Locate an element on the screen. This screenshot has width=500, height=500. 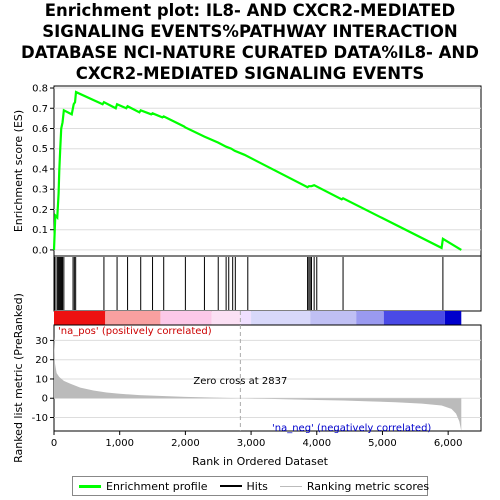
x-tick-label: 5,000 is located at coordinates (382, 443).